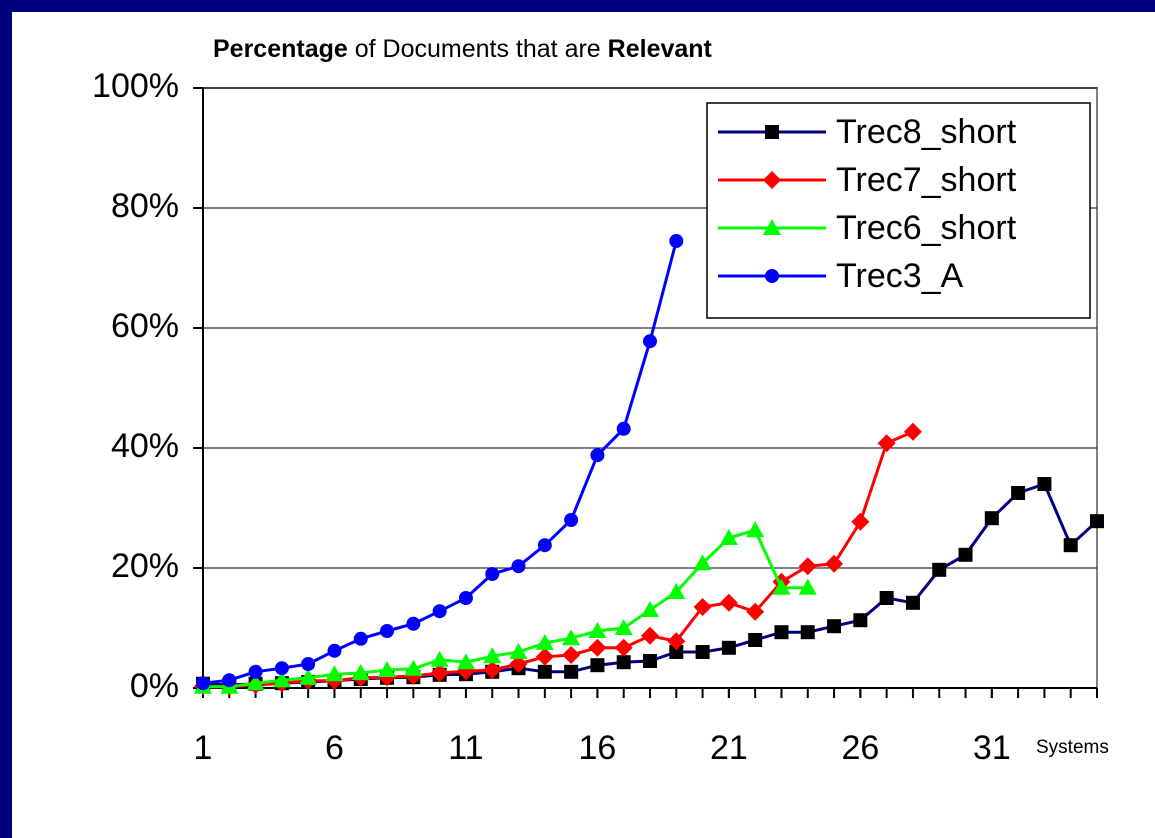 Image resolution: width=1155 pixels, height=838 pixels. Describe the element at coordinates (729, 748) in the screenshot. I see `x-tick-label: 21` at that location.